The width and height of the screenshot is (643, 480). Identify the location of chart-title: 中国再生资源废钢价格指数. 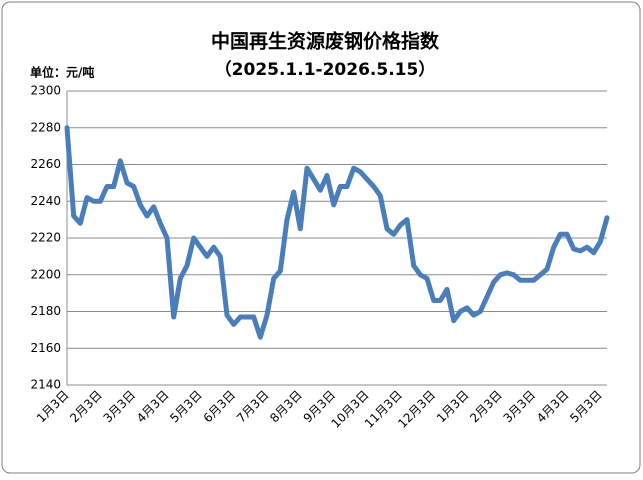
(325, 41).